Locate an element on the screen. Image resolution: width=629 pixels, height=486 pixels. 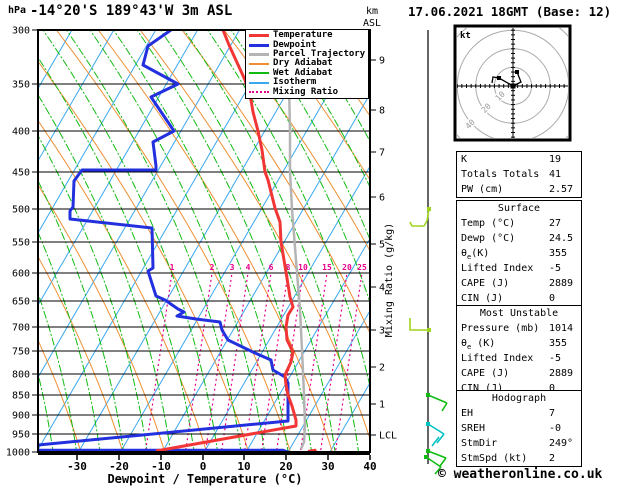
pressure-tick-label: 650 is located at coordinates (21, 302).